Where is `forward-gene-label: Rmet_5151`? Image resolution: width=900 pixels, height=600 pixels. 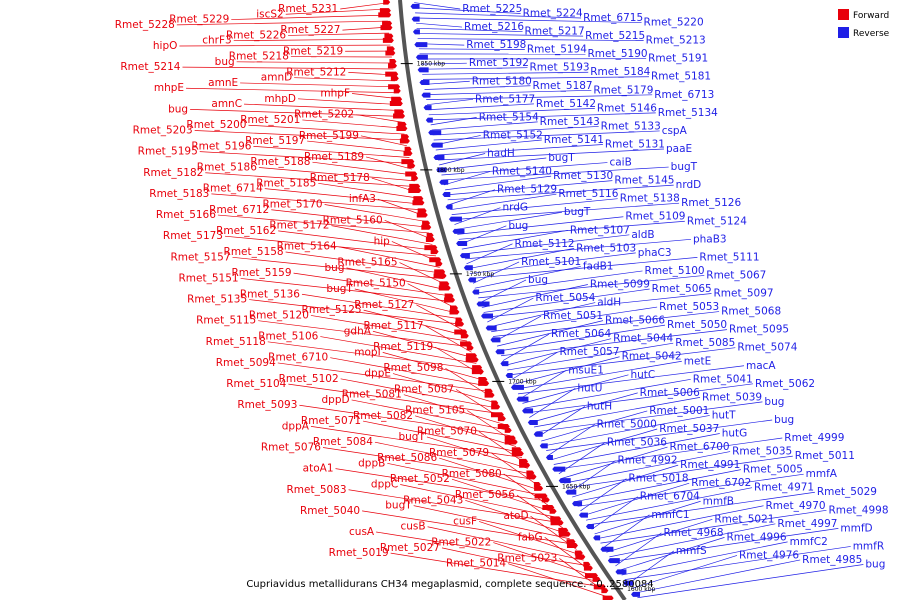
forward-gene-label: Rmet_5151 is located at coordinates (209, 278).